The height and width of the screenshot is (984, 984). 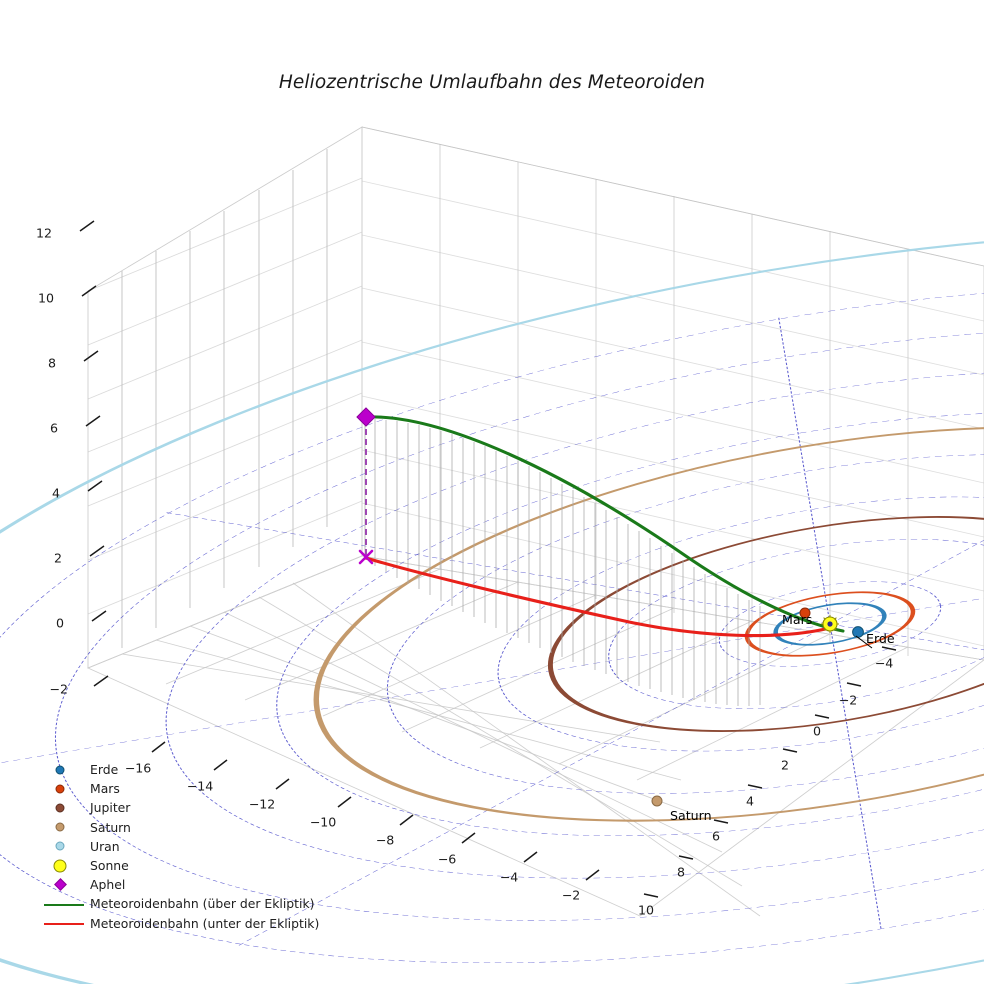 What do you see at coordinates (797, 619) in the screenshot?
I see `mars-label: Mars` at bounding box center [797, 619].